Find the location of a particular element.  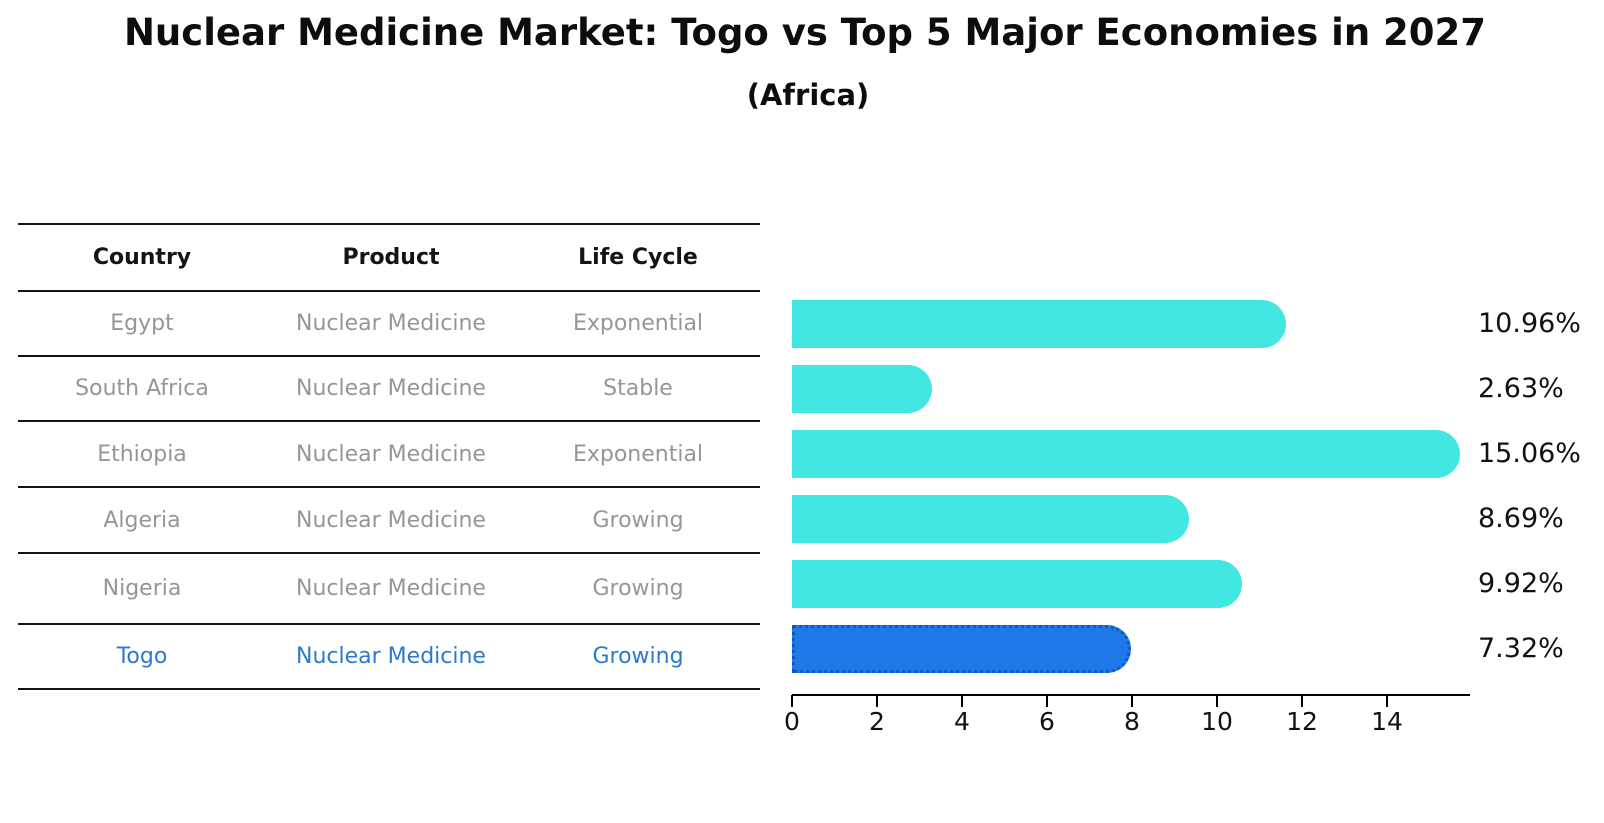

value-label-south-africa: 2.63% is located at coordinates (1521, 388).